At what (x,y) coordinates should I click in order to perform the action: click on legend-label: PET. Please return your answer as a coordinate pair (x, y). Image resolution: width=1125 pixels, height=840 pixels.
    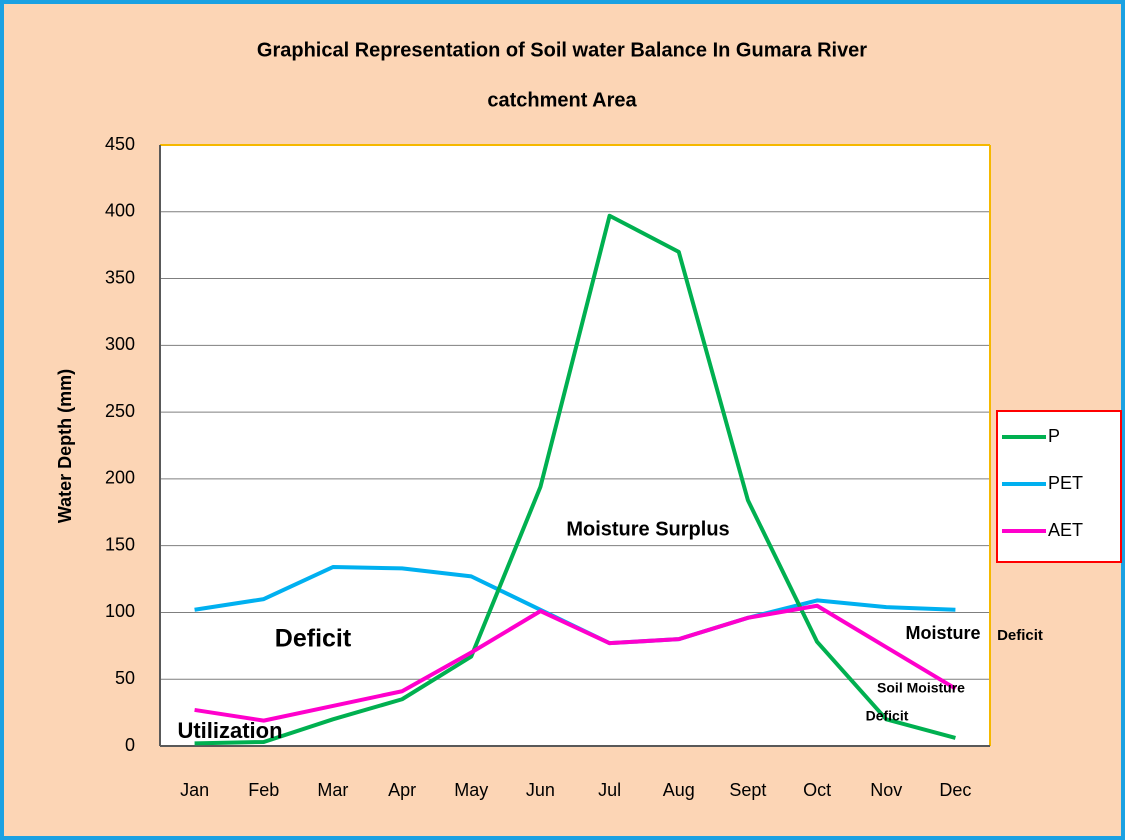
    Looking at the image, I should click on (1065, 483).